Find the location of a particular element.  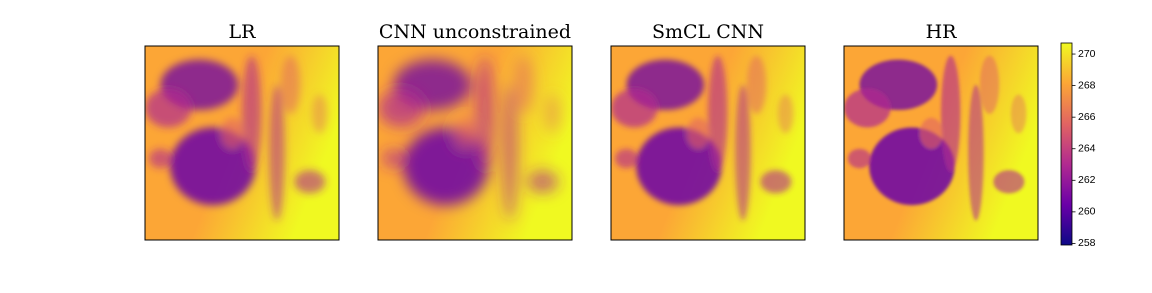

colorbar-tick-label: 268 is located at coordinates (1087, 85).